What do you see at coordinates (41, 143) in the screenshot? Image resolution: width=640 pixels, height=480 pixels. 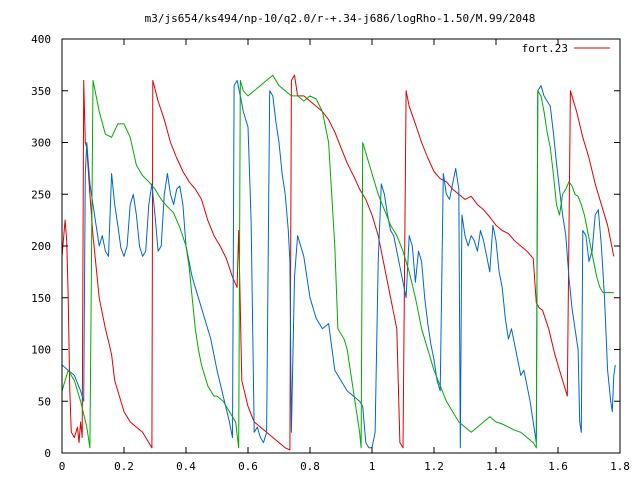 I see `y-tick-label: 300` at bounding box center [41, 143].